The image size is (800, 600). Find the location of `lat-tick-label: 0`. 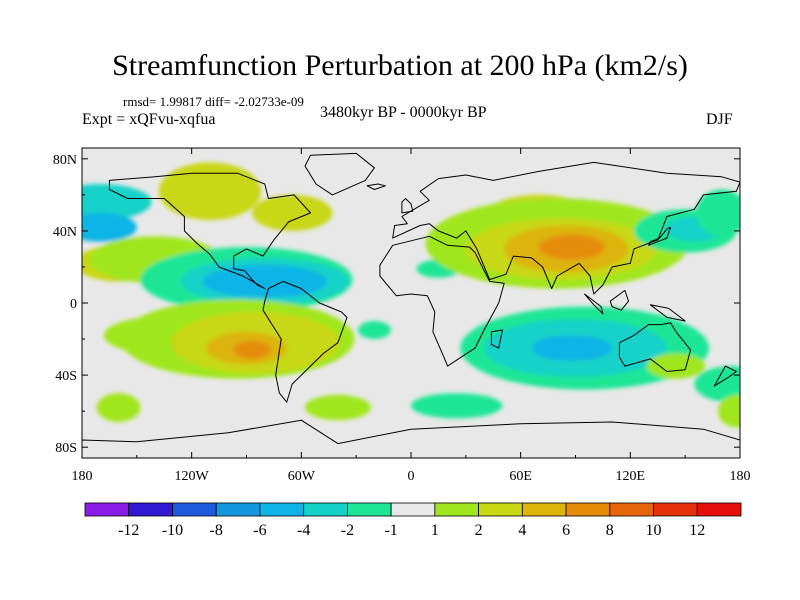

lat-tick-label: 0 is located at coordinates (73, 304).